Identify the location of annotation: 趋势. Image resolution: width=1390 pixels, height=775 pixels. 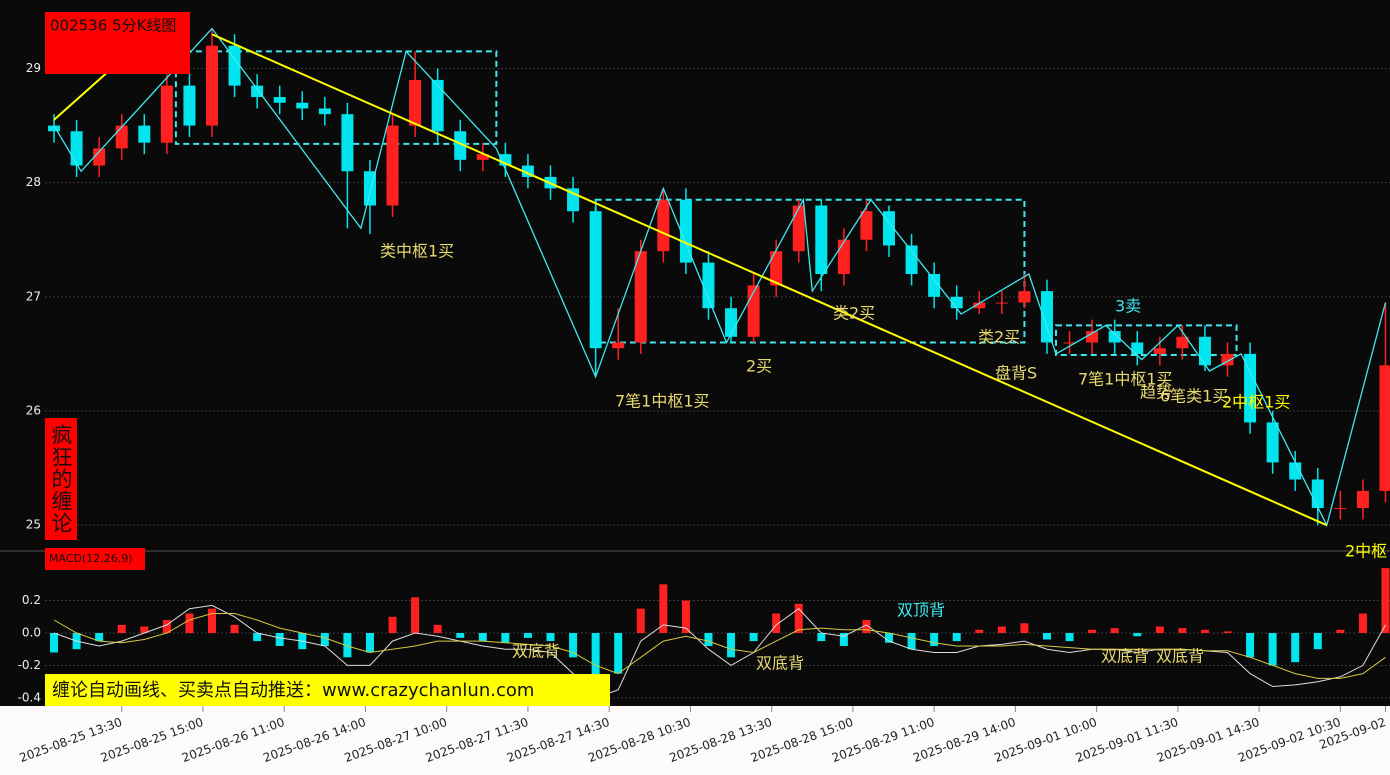
(1156, 392).